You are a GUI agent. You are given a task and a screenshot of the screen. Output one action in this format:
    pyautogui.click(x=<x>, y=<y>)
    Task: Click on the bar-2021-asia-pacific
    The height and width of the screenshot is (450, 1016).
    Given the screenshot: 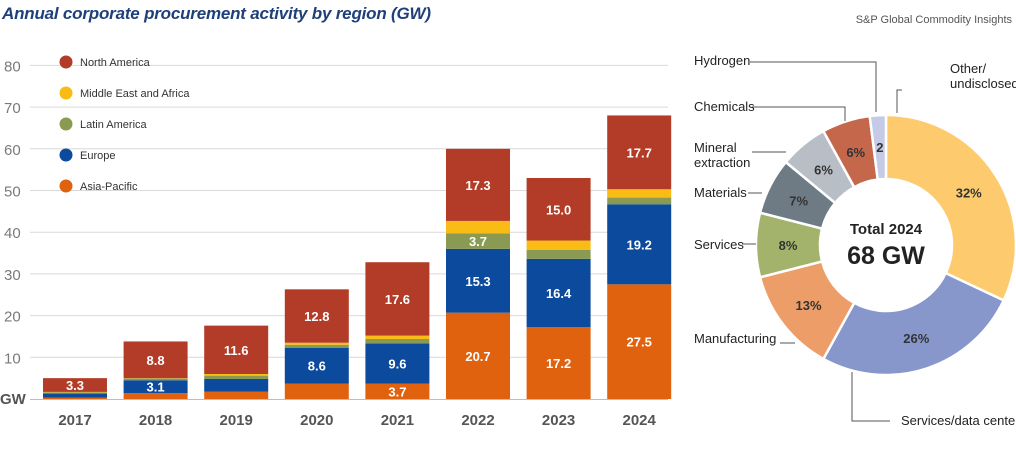 What is the action you would take?
    pyautogui.click(x=397, y=391)
    